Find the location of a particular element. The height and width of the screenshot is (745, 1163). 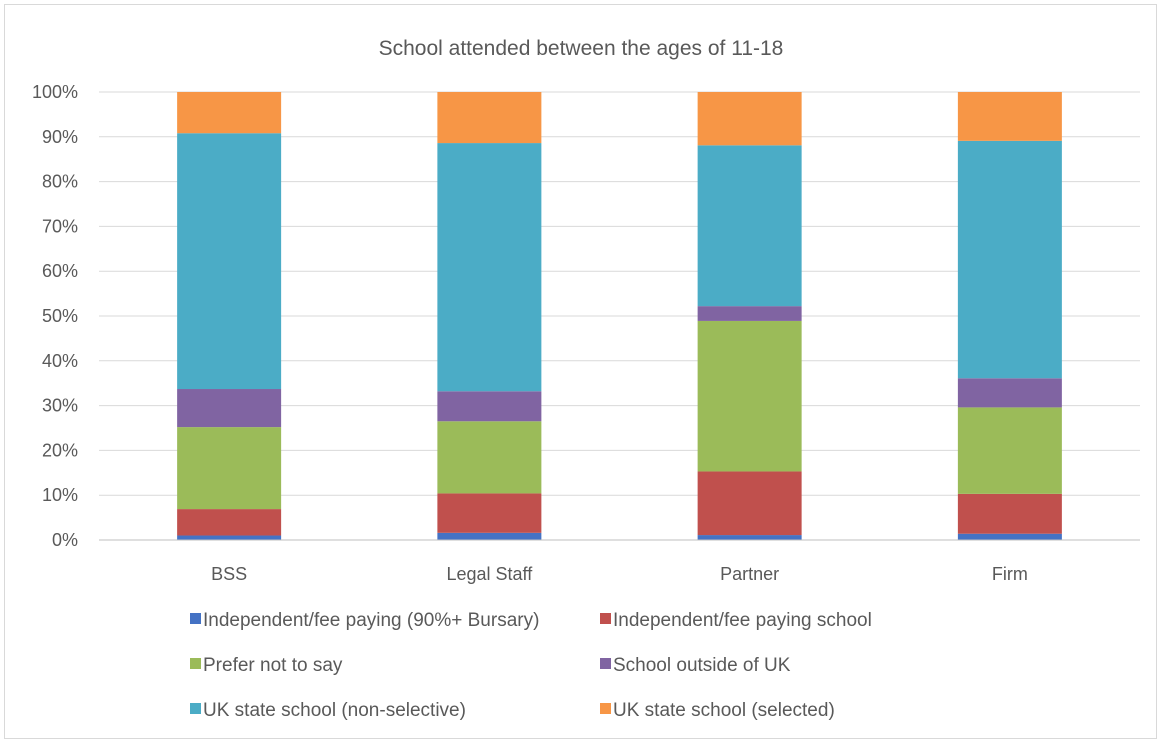

y-tick-label: 90% is located at coordinates (60, 137).